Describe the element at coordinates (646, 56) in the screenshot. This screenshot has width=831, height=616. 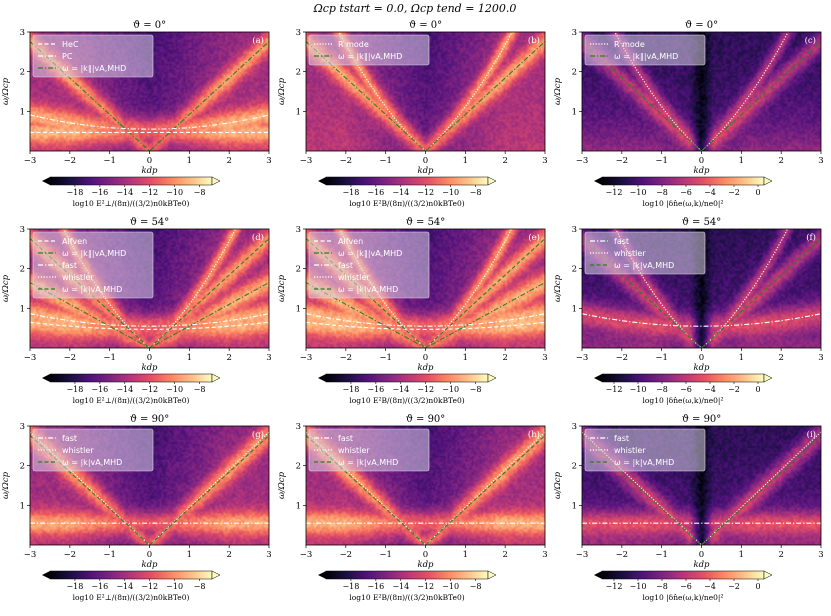
I see `legend-label: ω = |k∥|vA,MHD` at that location.